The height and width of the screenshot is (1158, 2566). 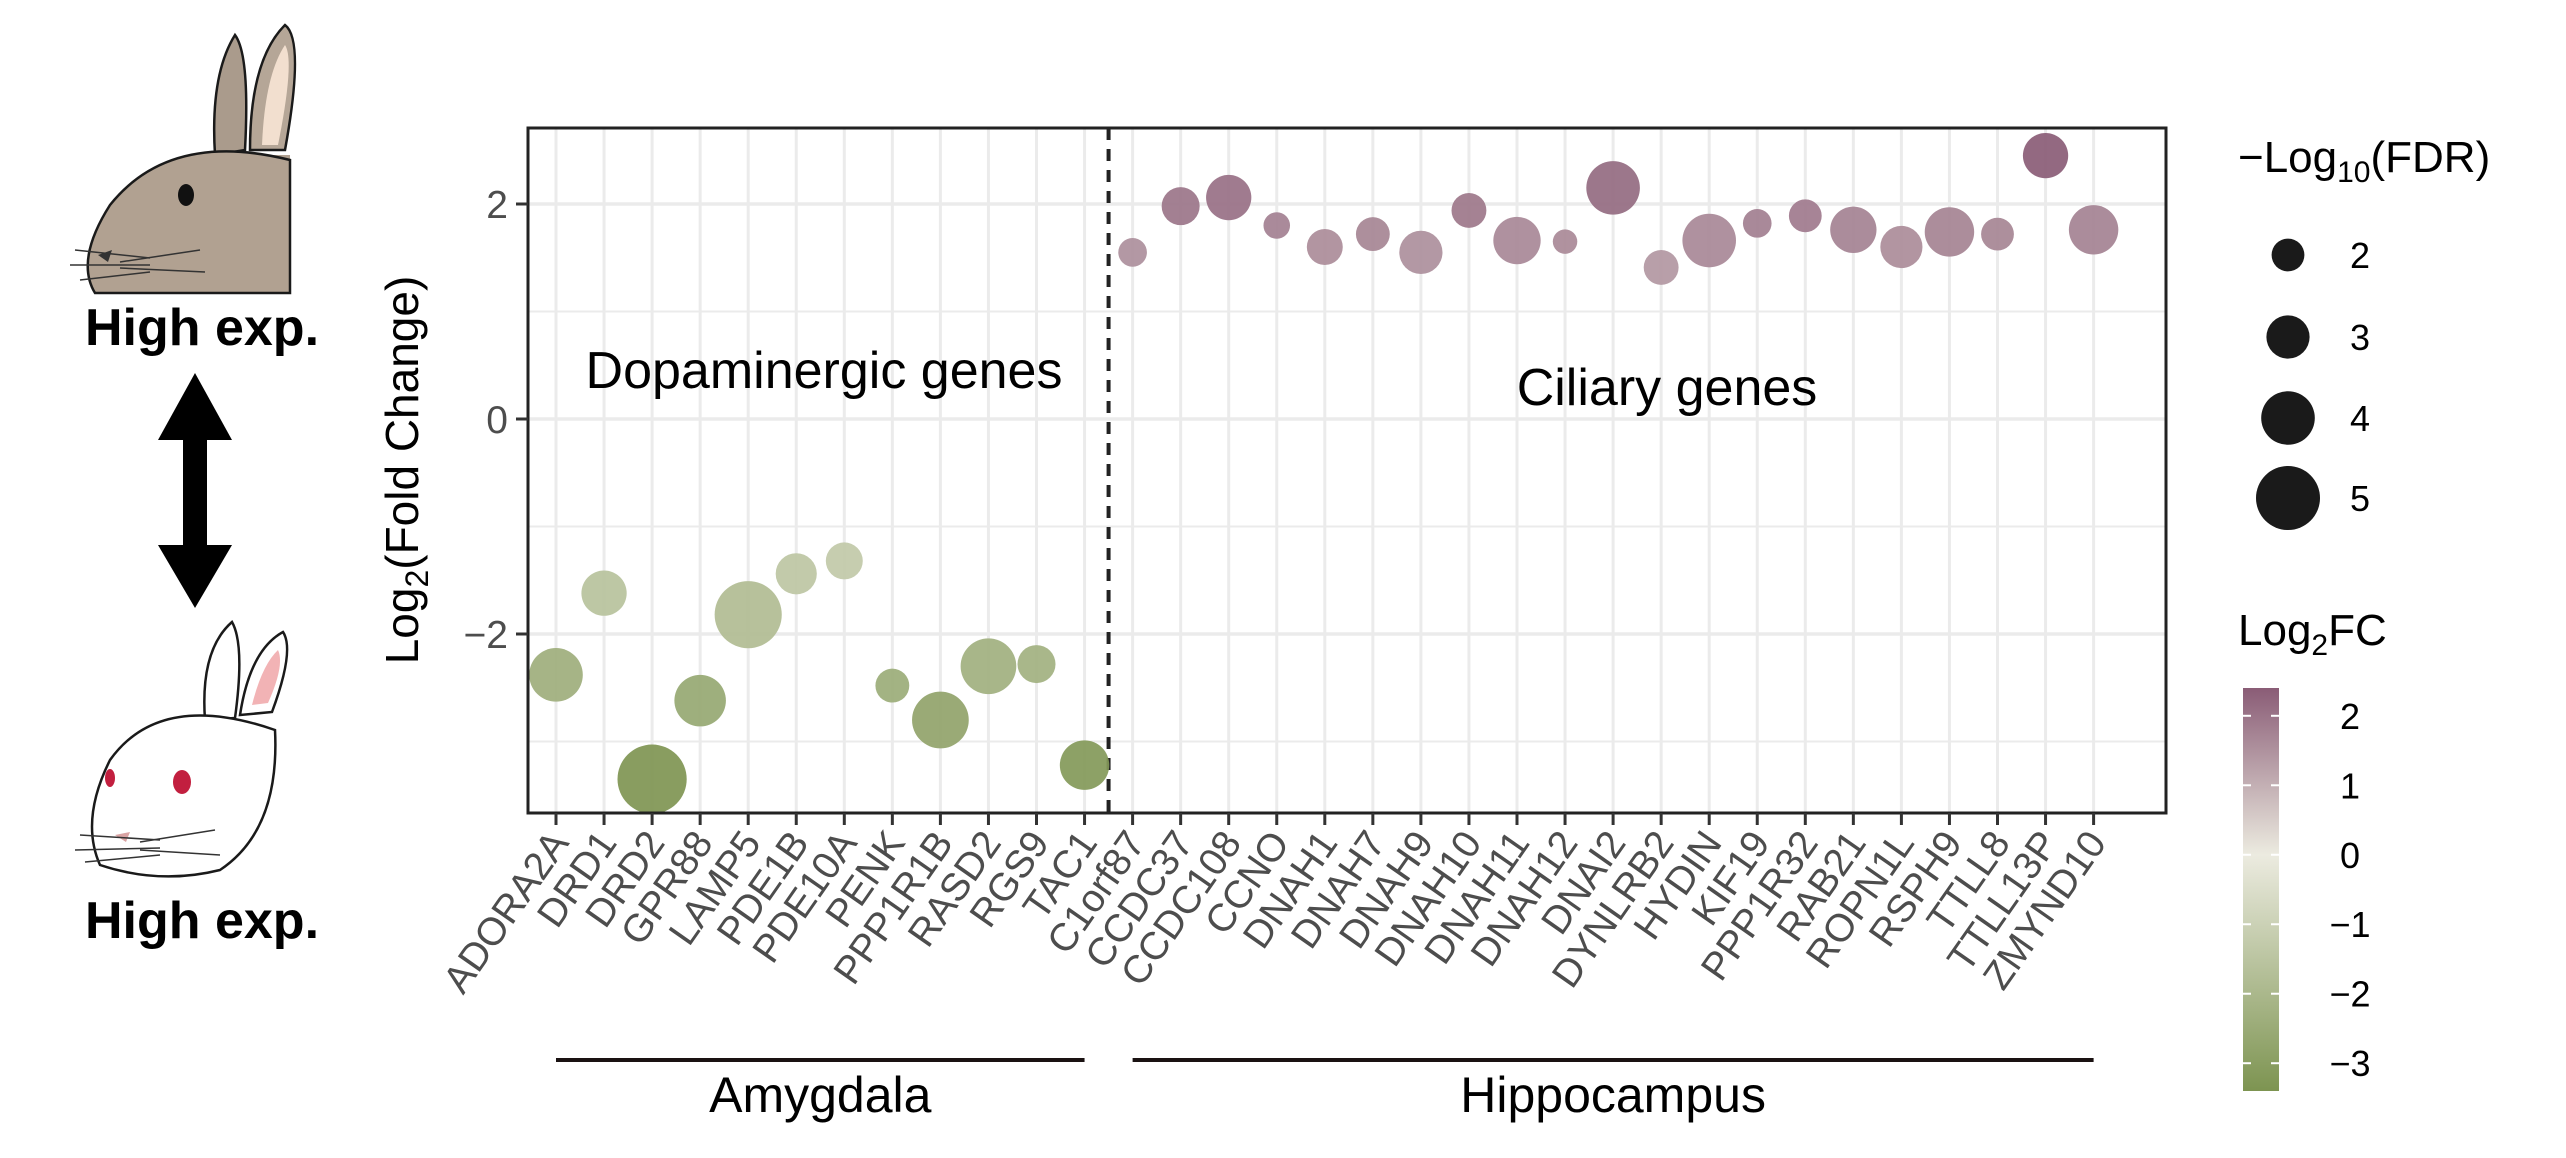 What do you see at coordinates (1949, 232) in the screenshot?
I see `point-rsph9` at bounding box center [1949, 232].